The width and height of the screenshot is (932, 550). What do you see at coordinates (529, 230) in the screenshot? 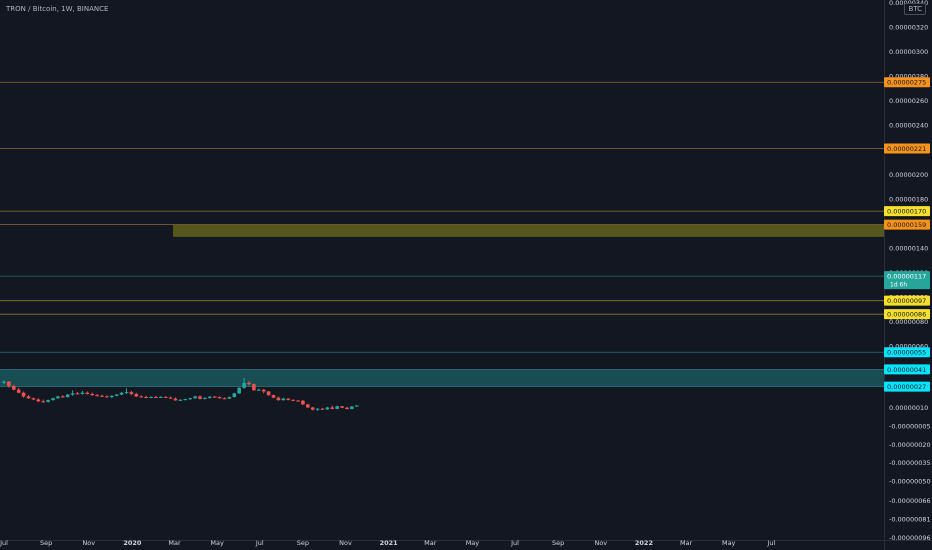
I see `zone-band` at bounding box center [529, 230].